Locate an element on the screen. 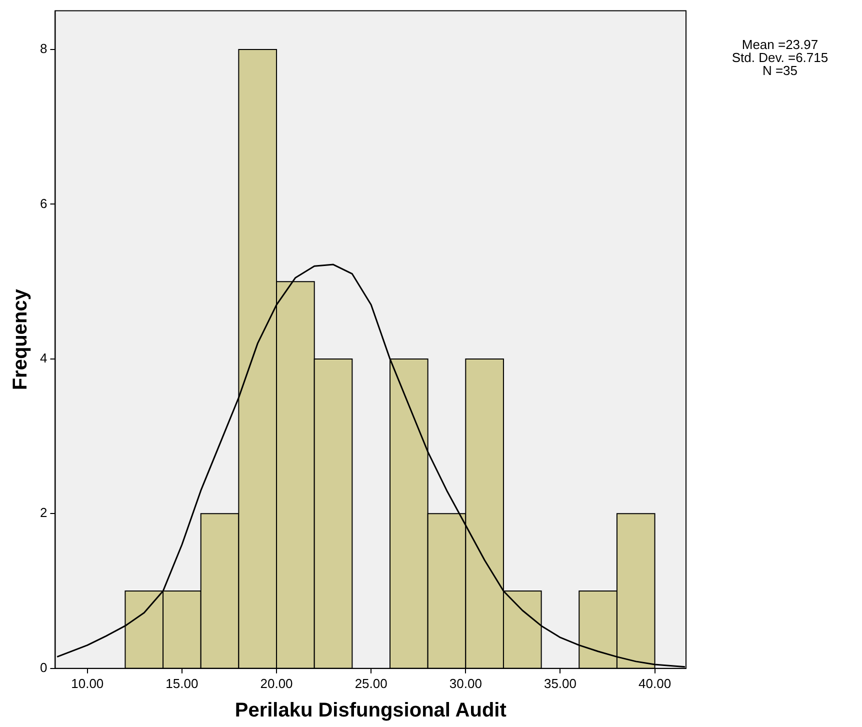  text: Mean =23.97 is located at coordinates (780, 44).